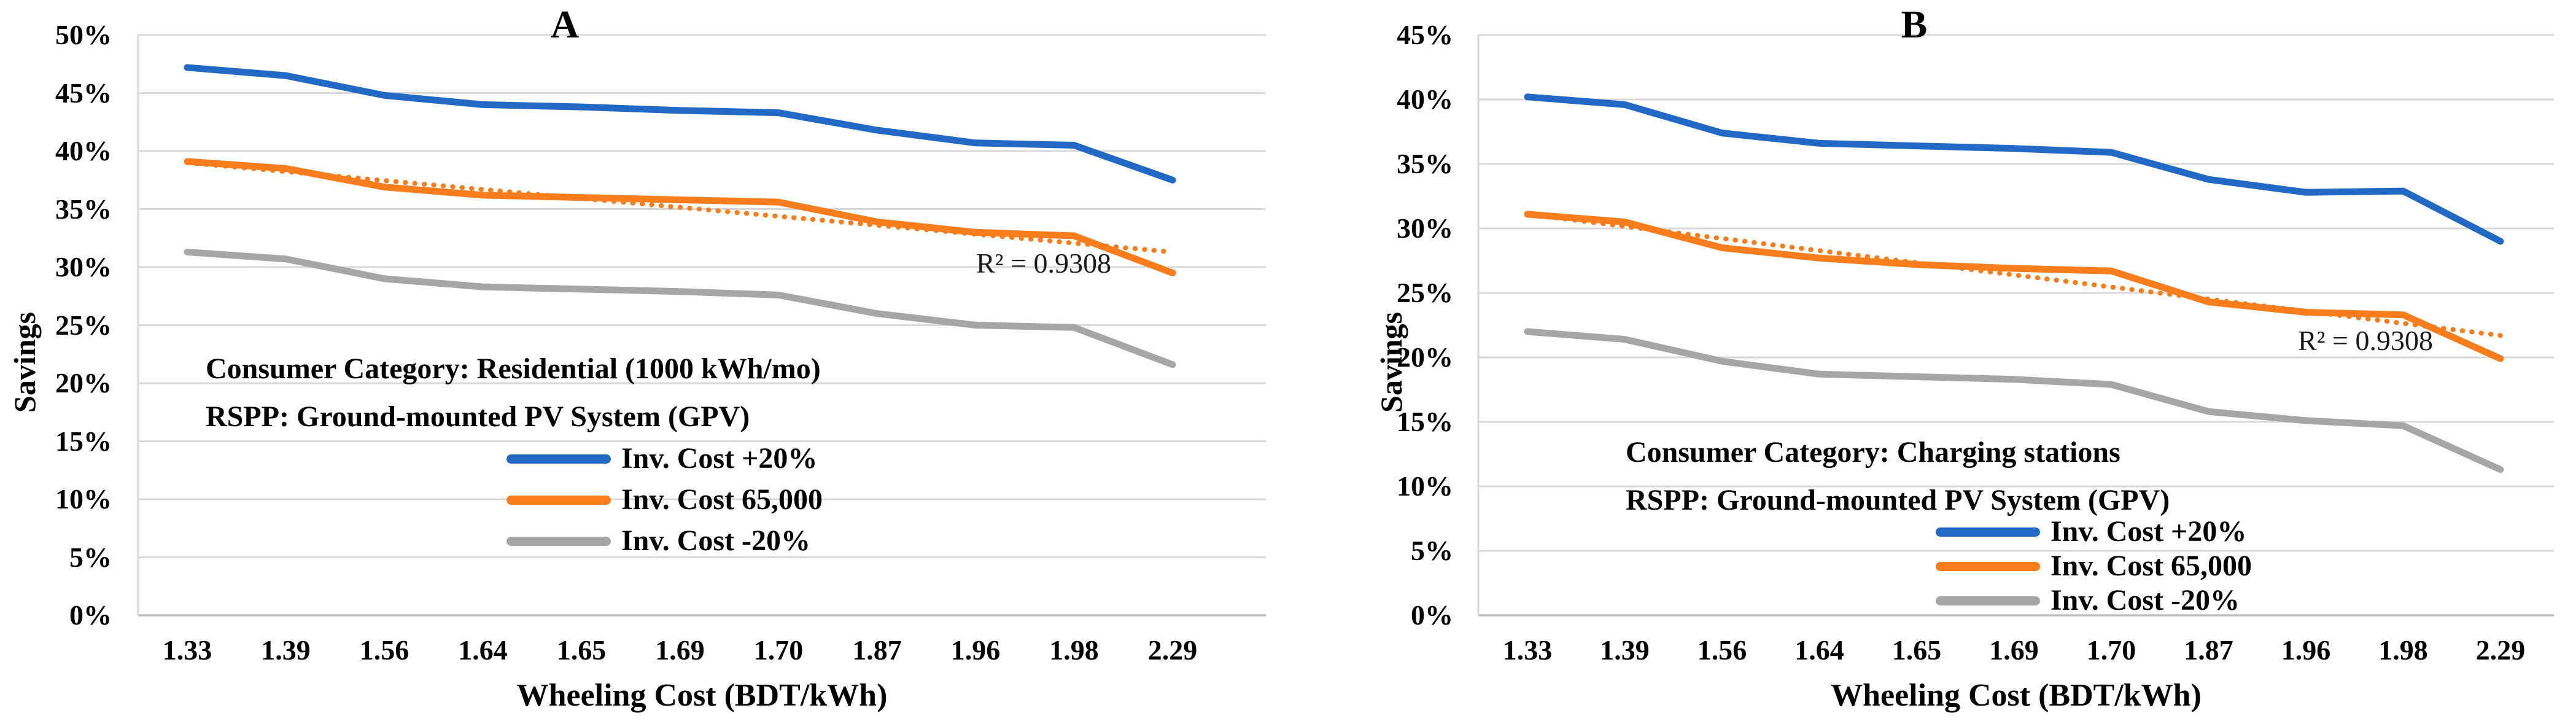 The image size is (2576, 724). What do you see at coordinates (702, 696) in the screenshot?
I see `x-axis-title-a: Wheeling Cost (BDT/kWh)` at bounding box center [702, 696].